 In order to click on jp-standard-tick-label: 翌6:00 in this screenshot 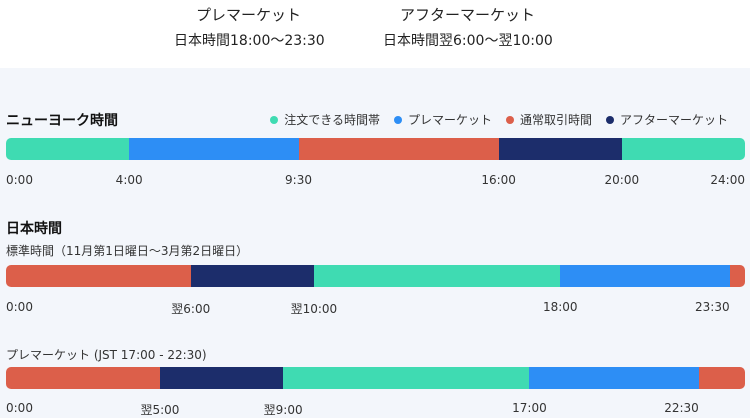, I will do `click(191, 309)`.